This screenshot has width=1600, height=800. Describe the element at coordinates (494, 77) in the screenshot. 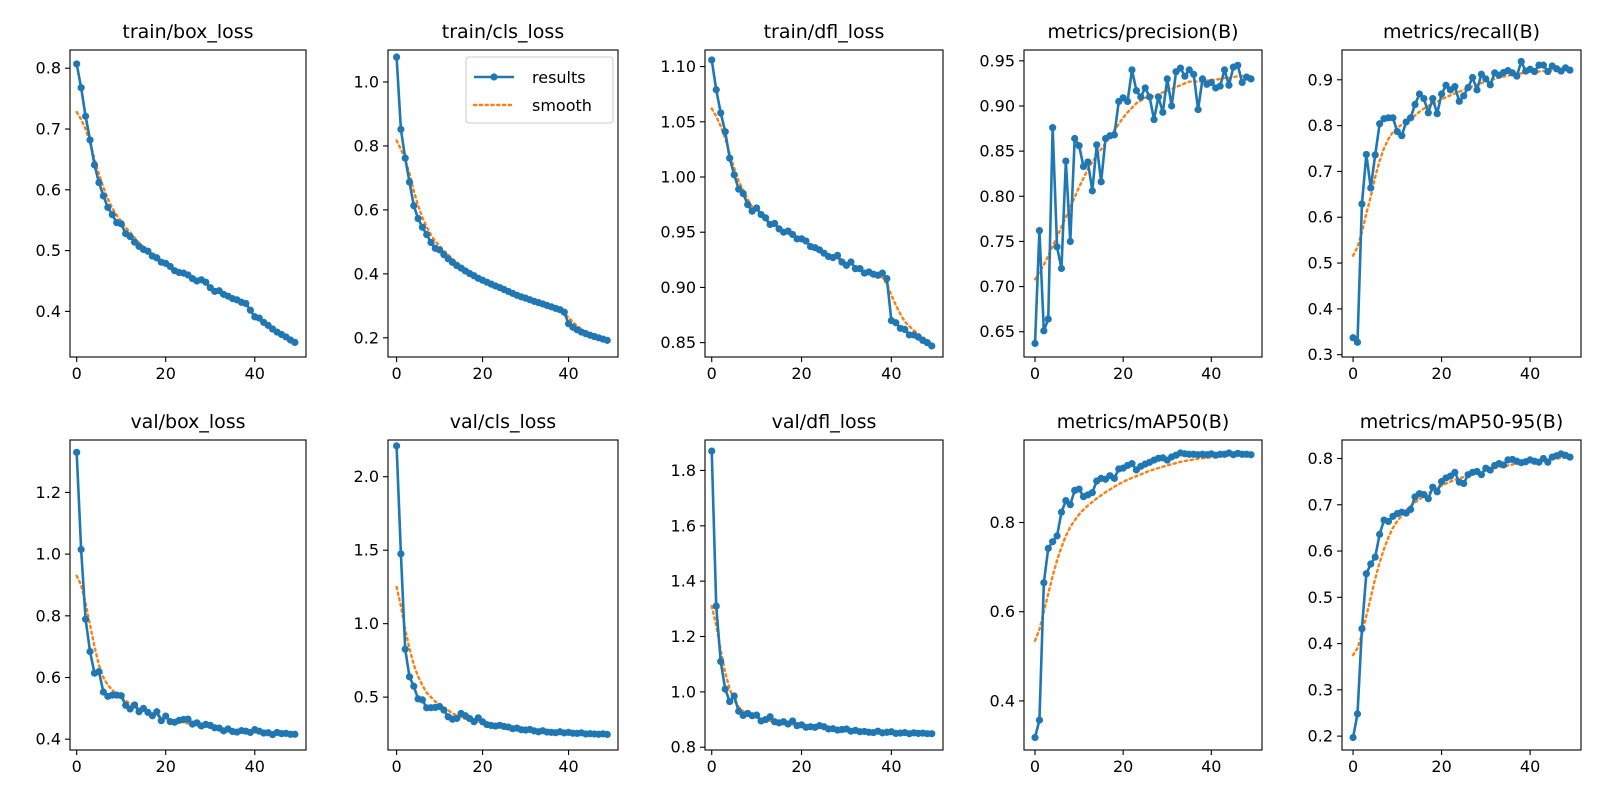

I see `legend-results-marker` at that location.